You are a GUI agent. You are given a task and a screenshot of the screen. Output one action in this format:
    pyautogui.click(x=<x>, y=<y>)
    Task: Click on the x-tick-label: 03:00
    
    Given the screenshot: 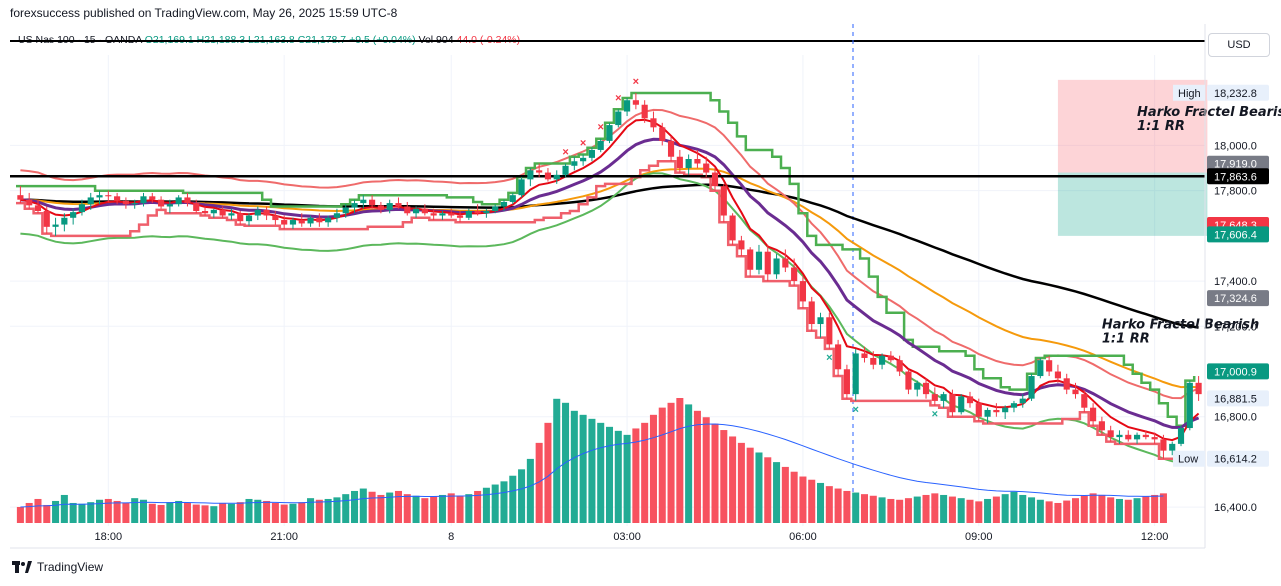 What is the action you would take?
    pyautogui.click(x=627, y=537)
    